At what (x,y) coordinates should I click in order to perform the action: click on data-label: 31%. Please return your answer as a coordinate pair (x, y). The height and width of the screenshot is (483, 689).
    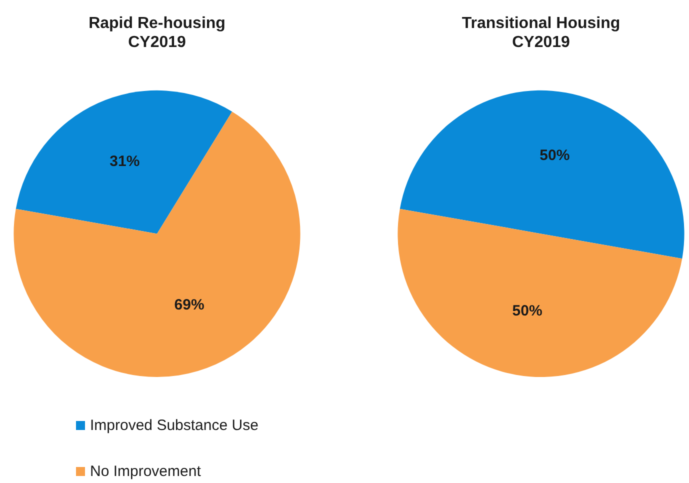
    Looking at the image, I should click on (125, 161).